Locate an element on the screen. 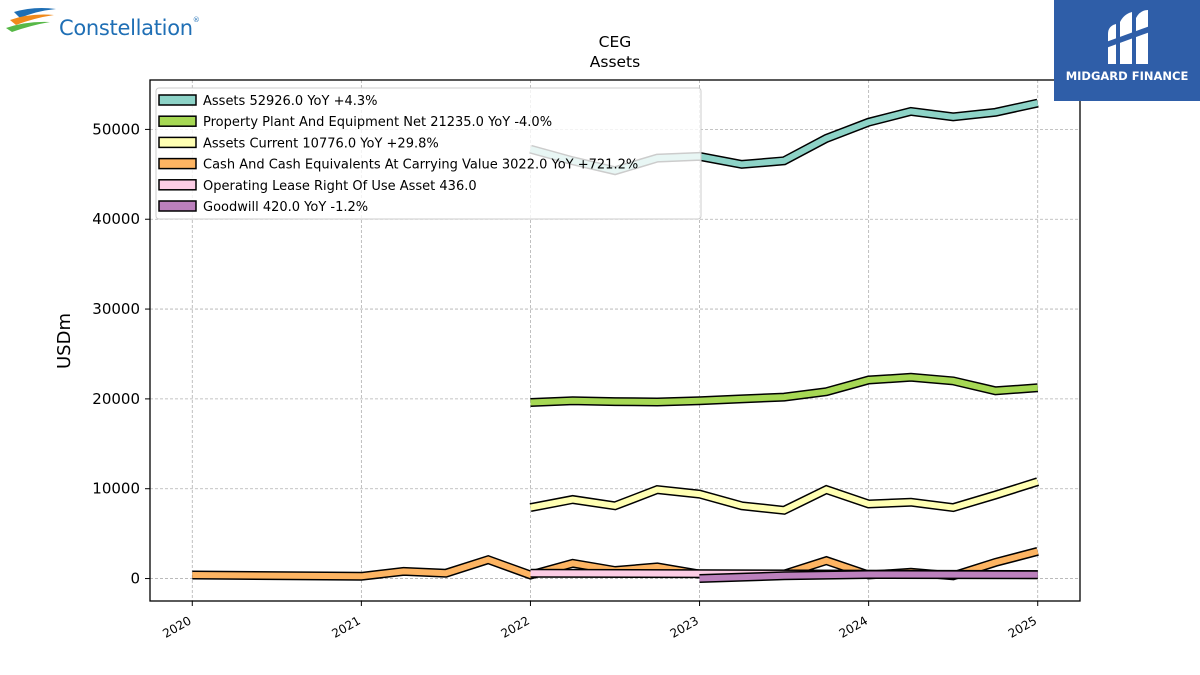  midgard-wordmark: MIDGARD FINANCE is located at coordinates (1127, 76).